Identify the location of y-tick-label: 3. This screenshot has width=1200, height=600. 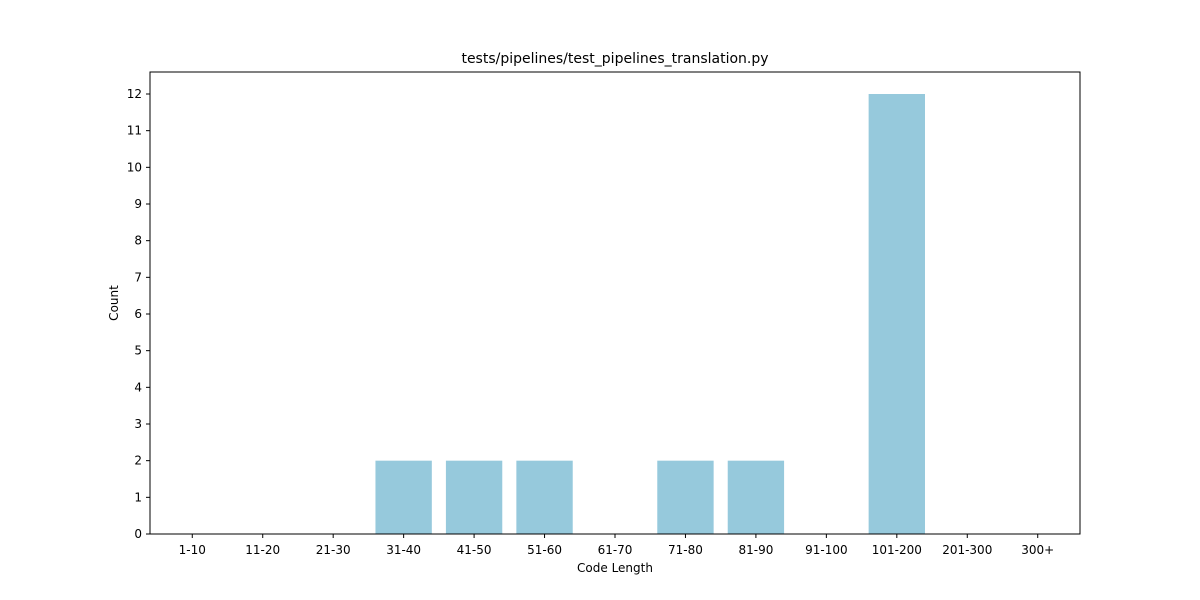
(138, 424).